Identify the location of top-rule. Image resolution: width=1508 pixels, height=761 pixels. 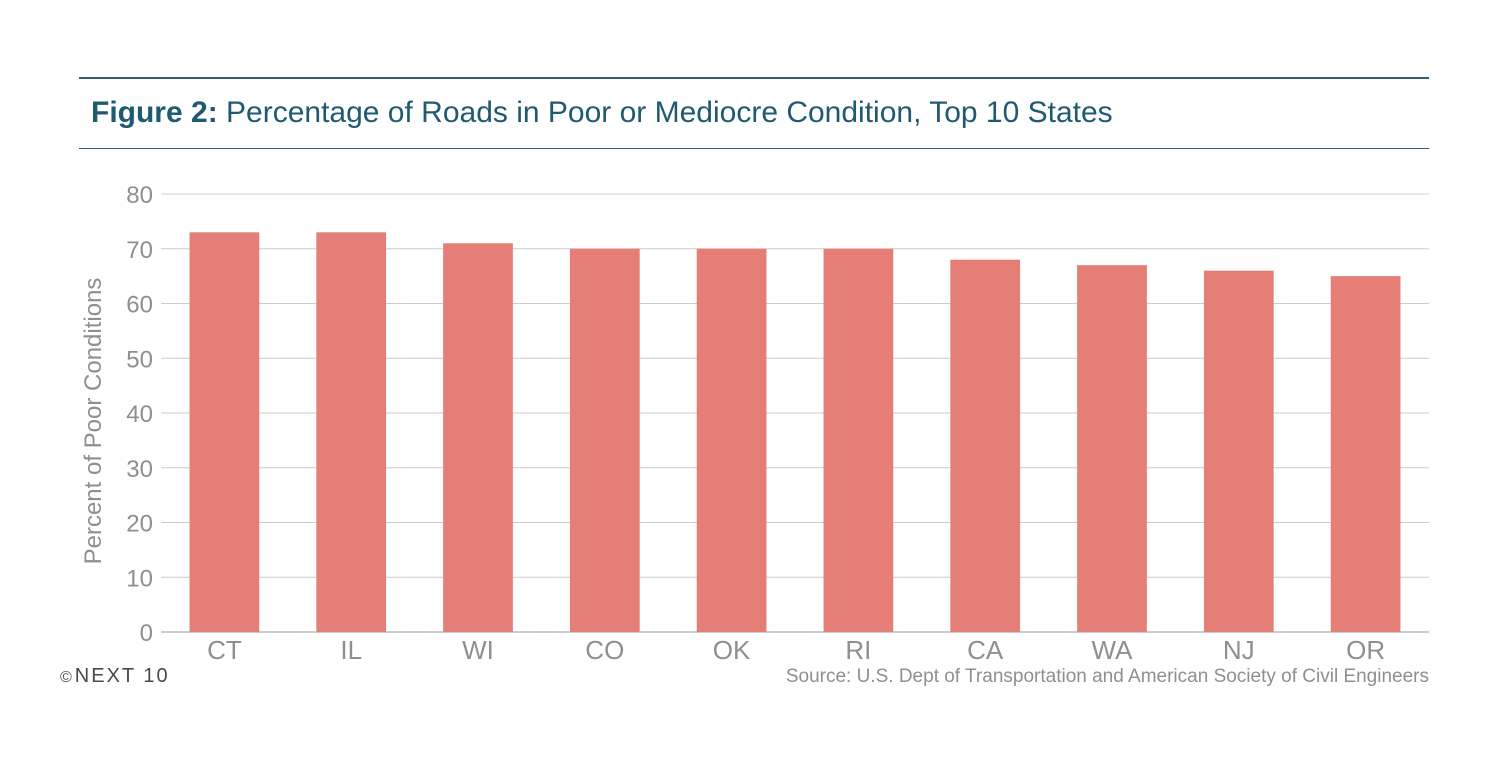
(754, 78).